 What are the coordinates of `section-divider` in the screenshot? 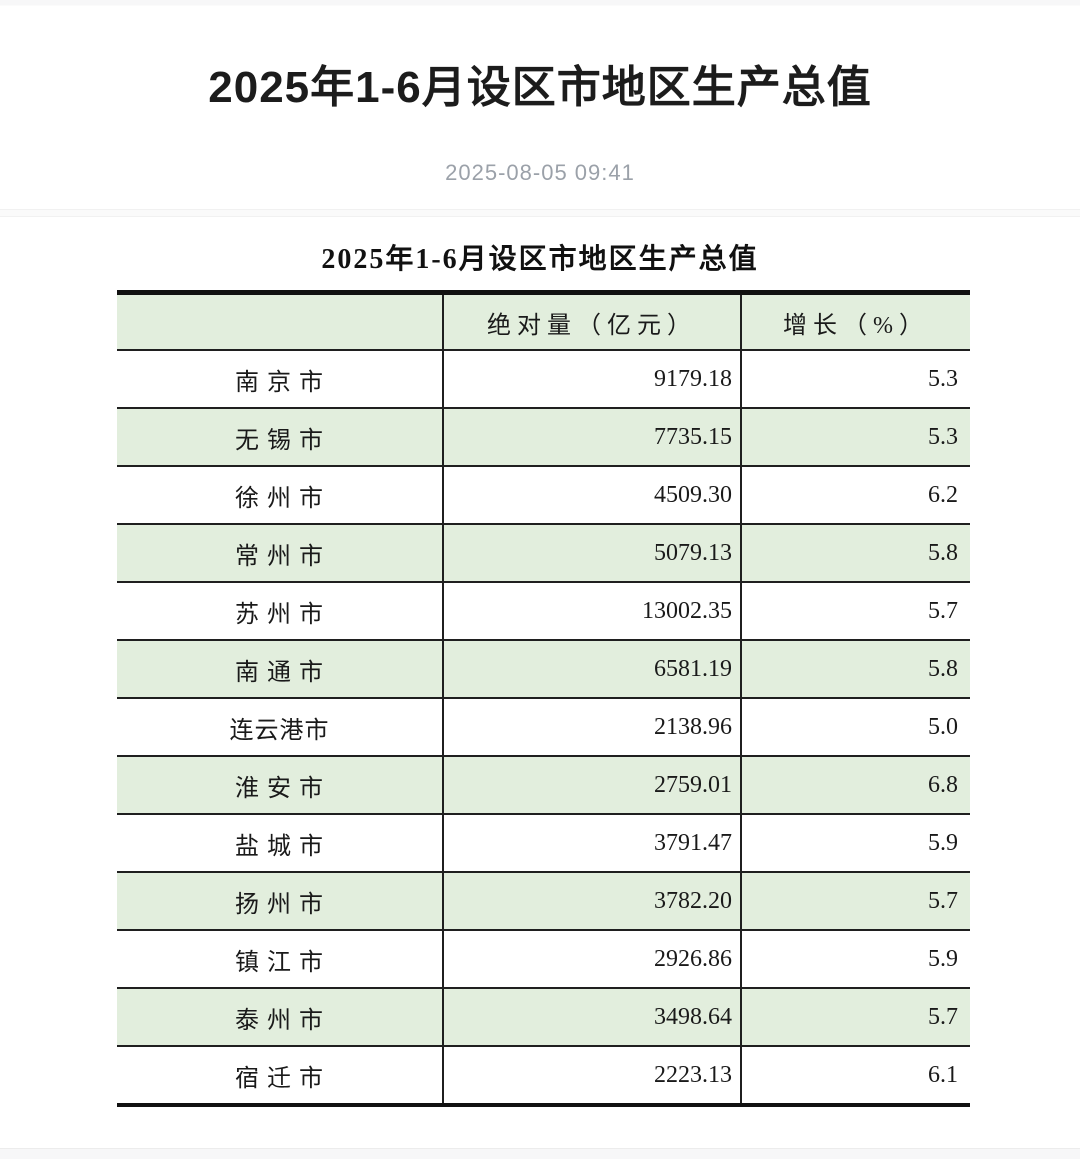 It's located at (540, 213).